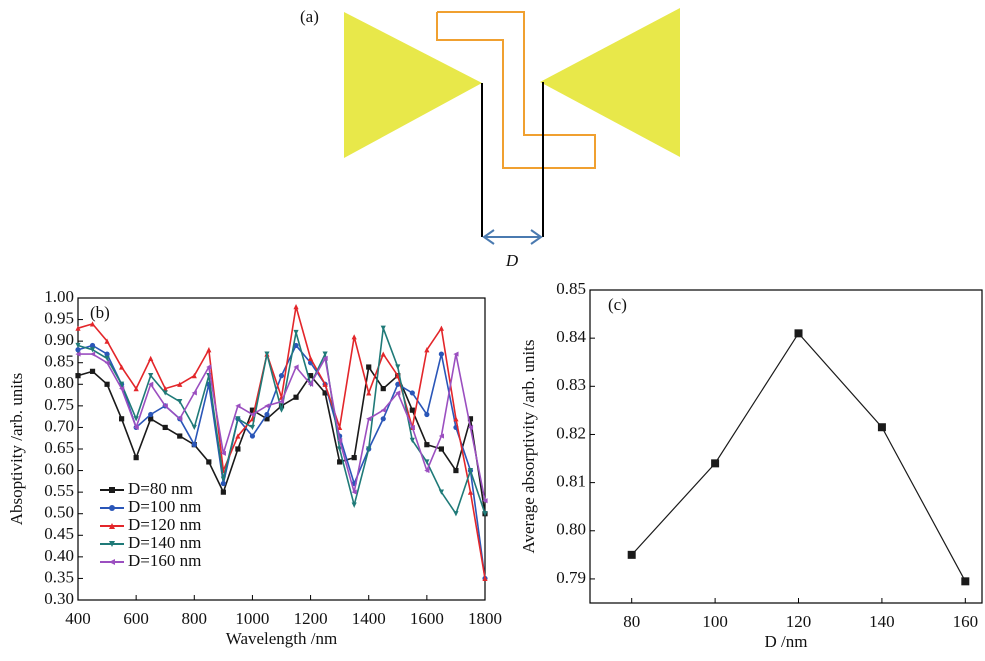 The image size is (985, 661). What do you see at coordinates (164, 542) in the screenshot?
I see `legend-label: D=140 nm` at bounding box center [164, 542].